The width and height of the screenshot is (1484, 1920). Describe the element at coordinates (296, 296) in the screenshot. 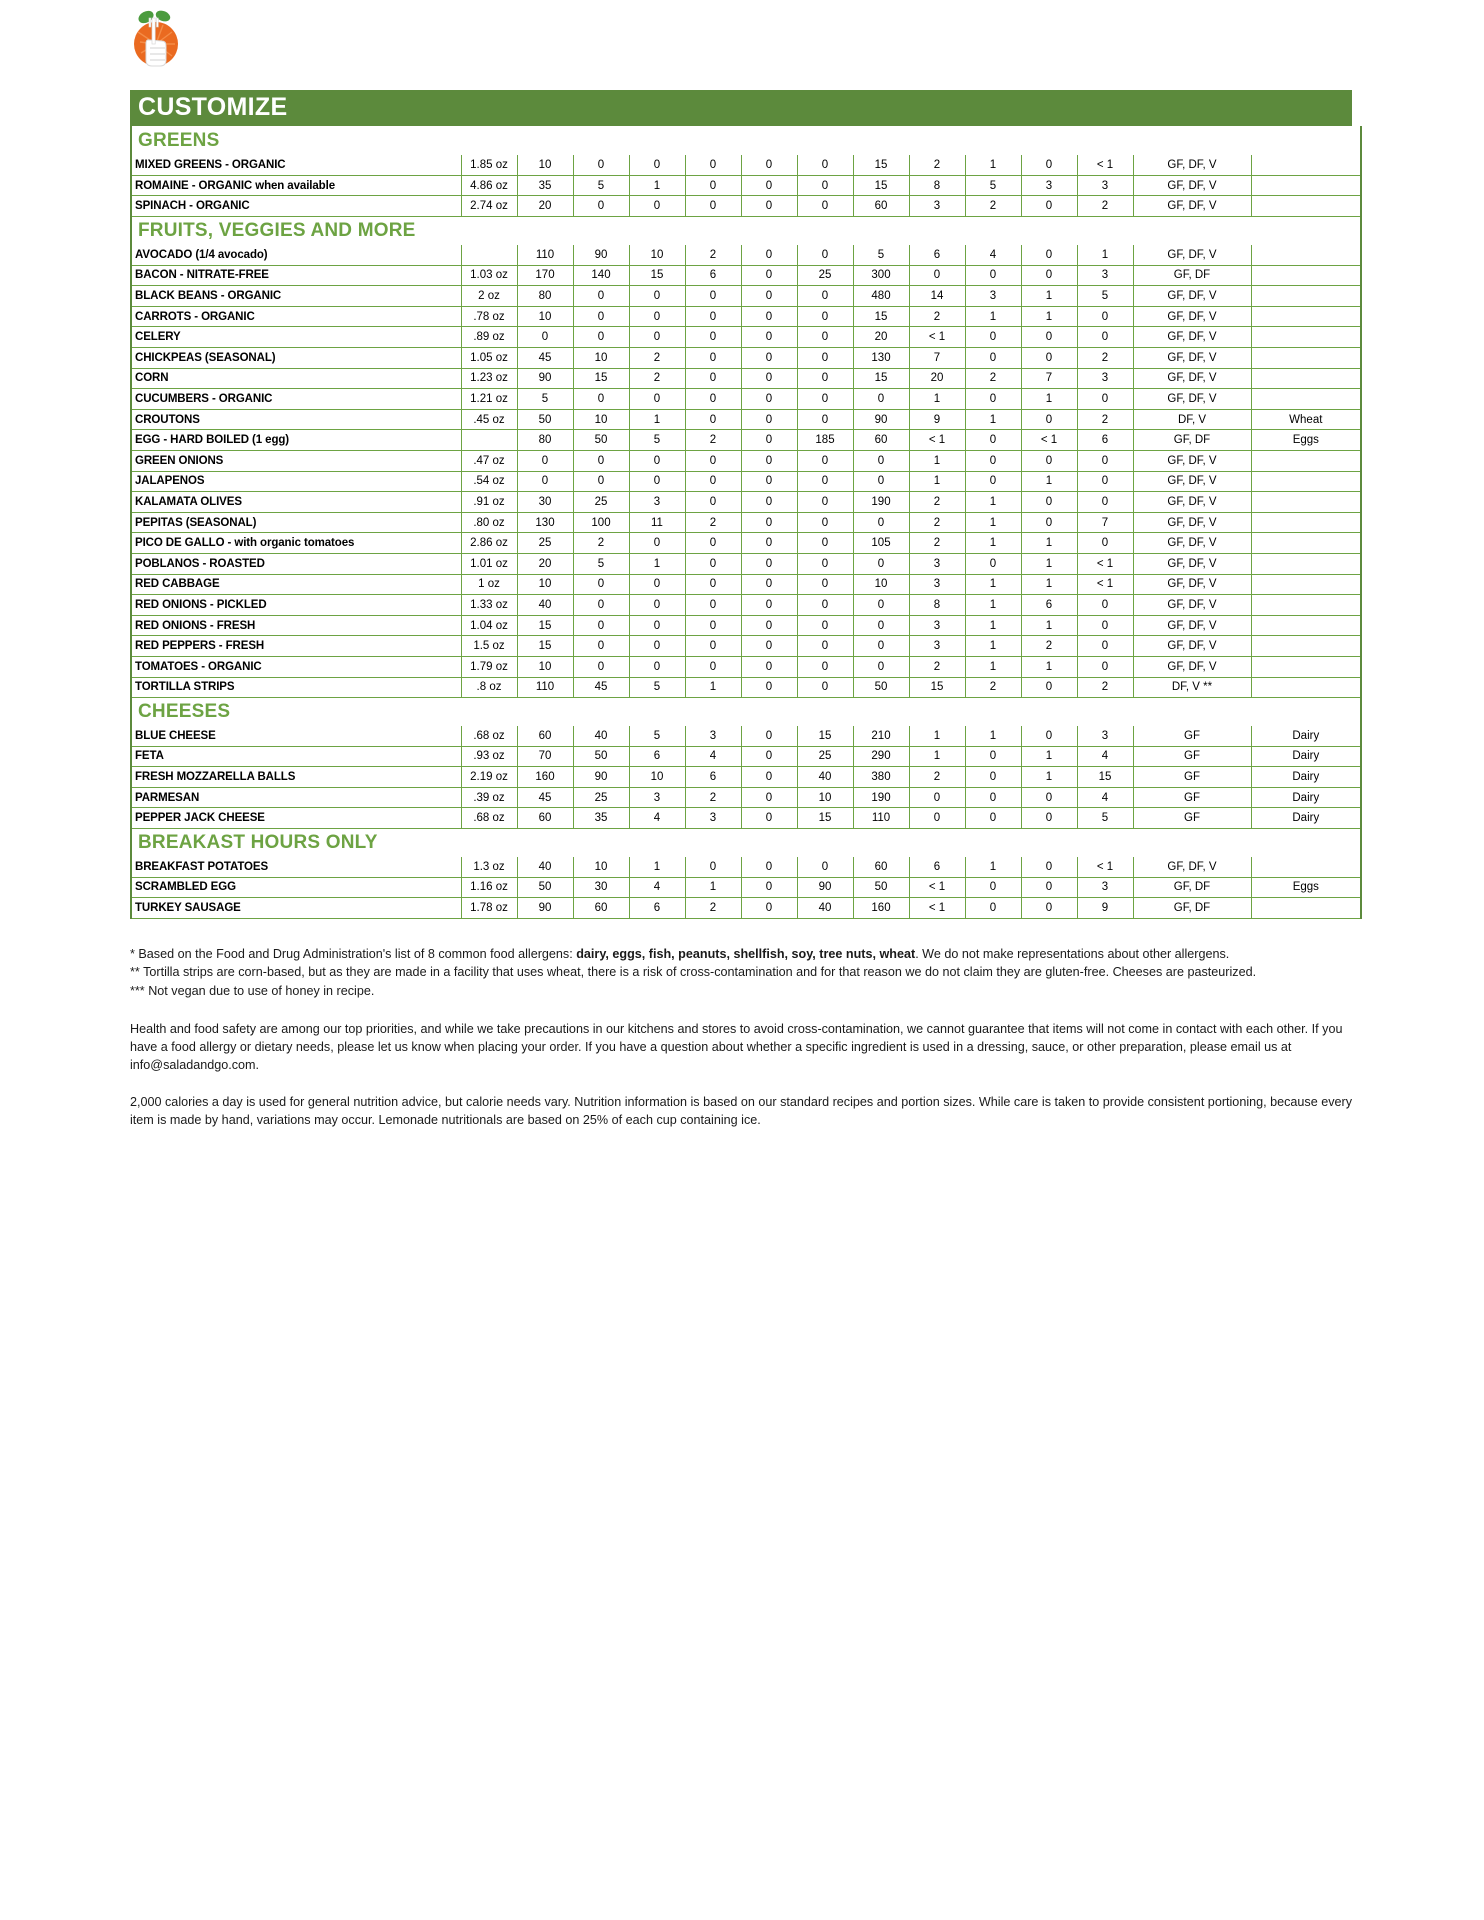

I see `item-name-cell: BLACK BEANS - ORGANIC` at that location.